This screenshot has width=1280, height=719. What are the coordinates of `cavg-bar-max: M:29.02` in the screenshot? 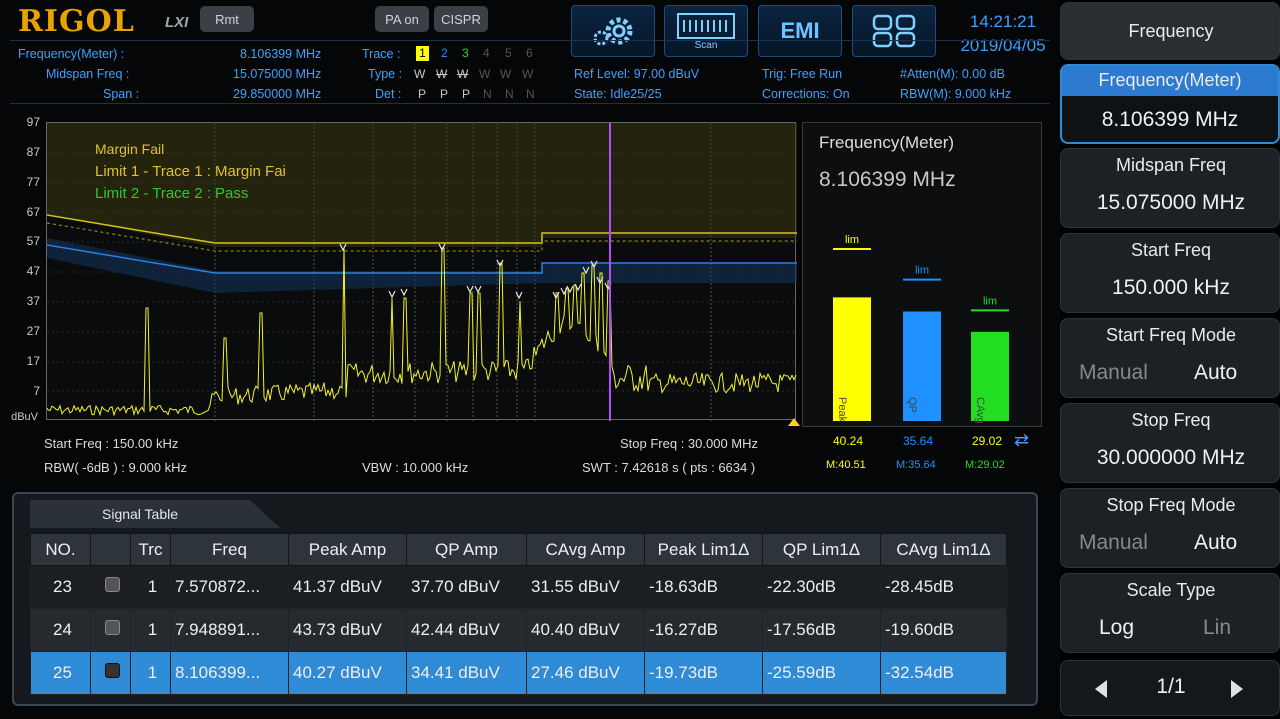 It's located at (985, 465).